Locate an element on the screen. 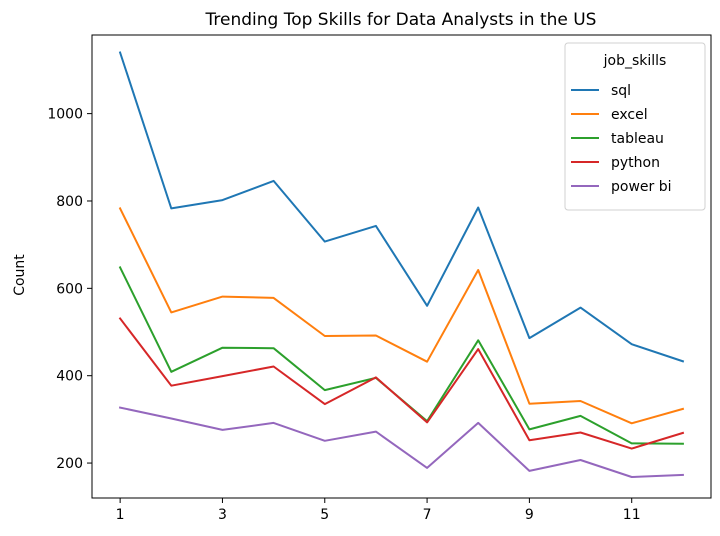  x-axis: 1 3 5 7 9 11 is located at coordinates (378, 510).